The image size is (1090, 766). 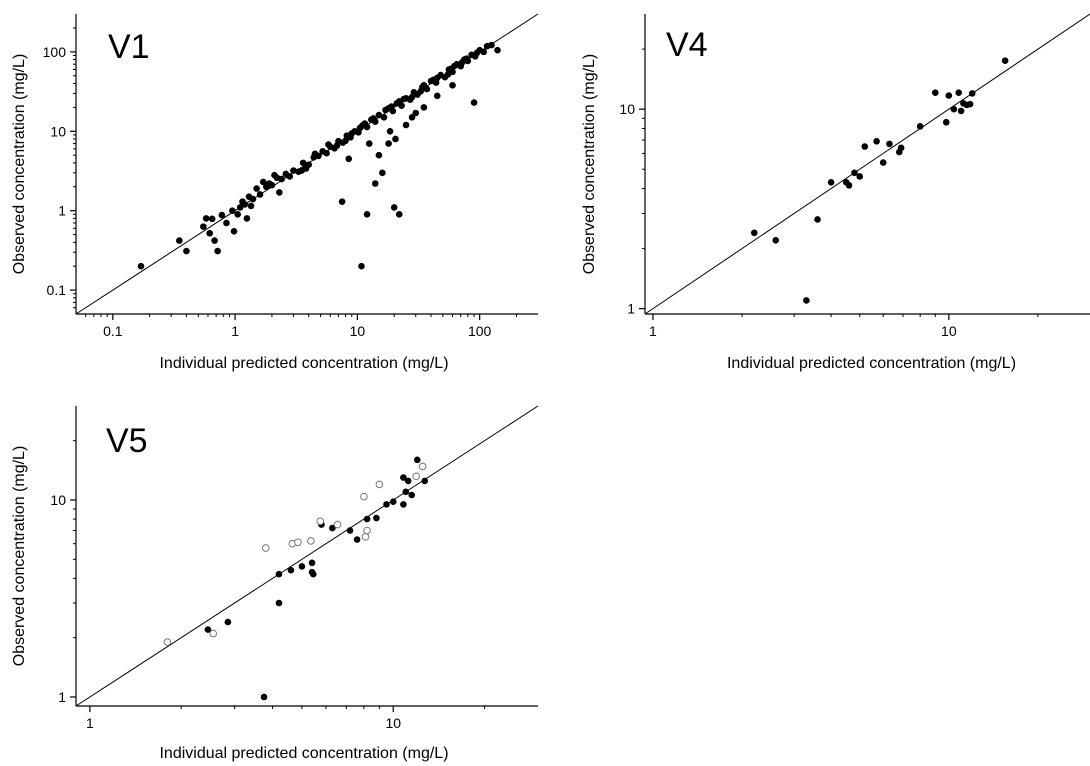 I want to click on x-tick-label: 100, so click(x=480, y=331).